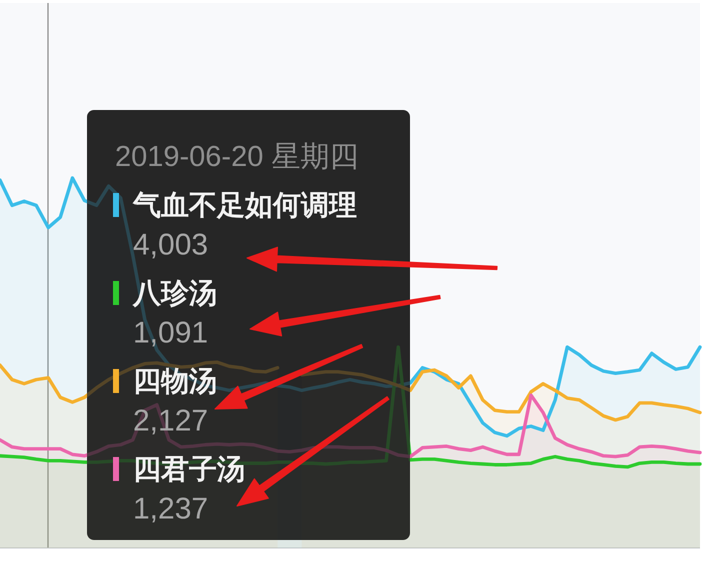  What do you see at coordinates (170, 245) in the screenshot?
I see `annotation: 4,003` at bounding box center [170, 245].